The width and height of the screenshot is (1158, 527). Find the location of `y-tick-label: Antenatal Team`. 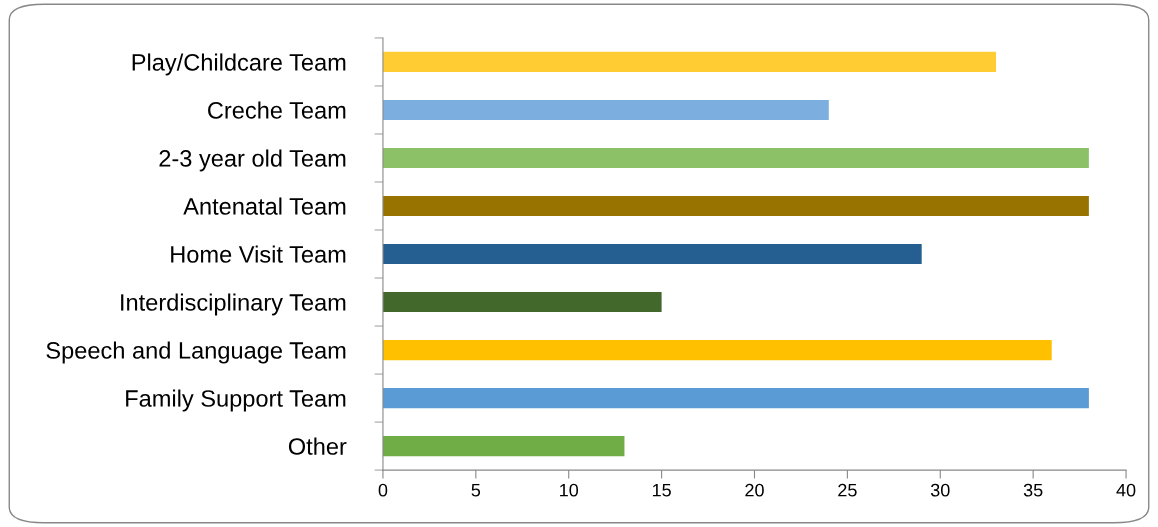

y-tick-label: Antenatal Team is located at coordinates (264, 206).